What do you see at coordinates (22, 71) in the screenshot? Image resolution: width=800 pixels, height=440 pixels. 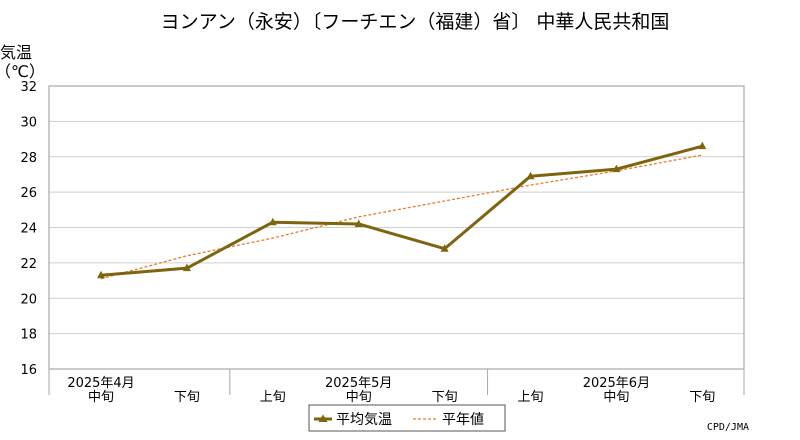 I see `y-axis-label-line2: （℃）` at bounding box center [22, 71].